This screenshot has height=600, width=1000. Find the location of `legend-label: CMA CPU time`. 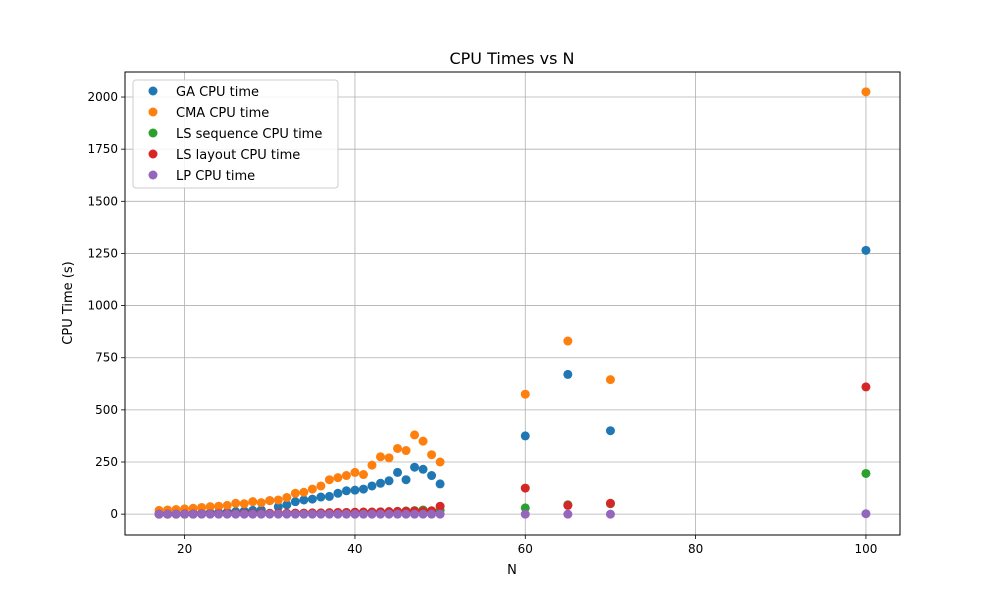

legend-label: CMA CPU time is located at coordinates (222, 113).